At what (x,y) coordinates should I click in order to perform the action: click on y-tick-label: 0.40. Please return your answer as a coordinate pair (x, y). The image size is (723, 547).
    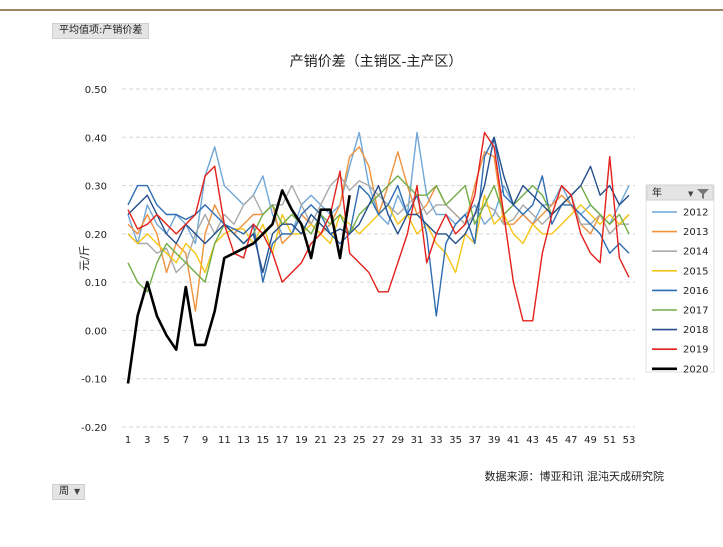
    Looking at the image, I should click on (96, 138).